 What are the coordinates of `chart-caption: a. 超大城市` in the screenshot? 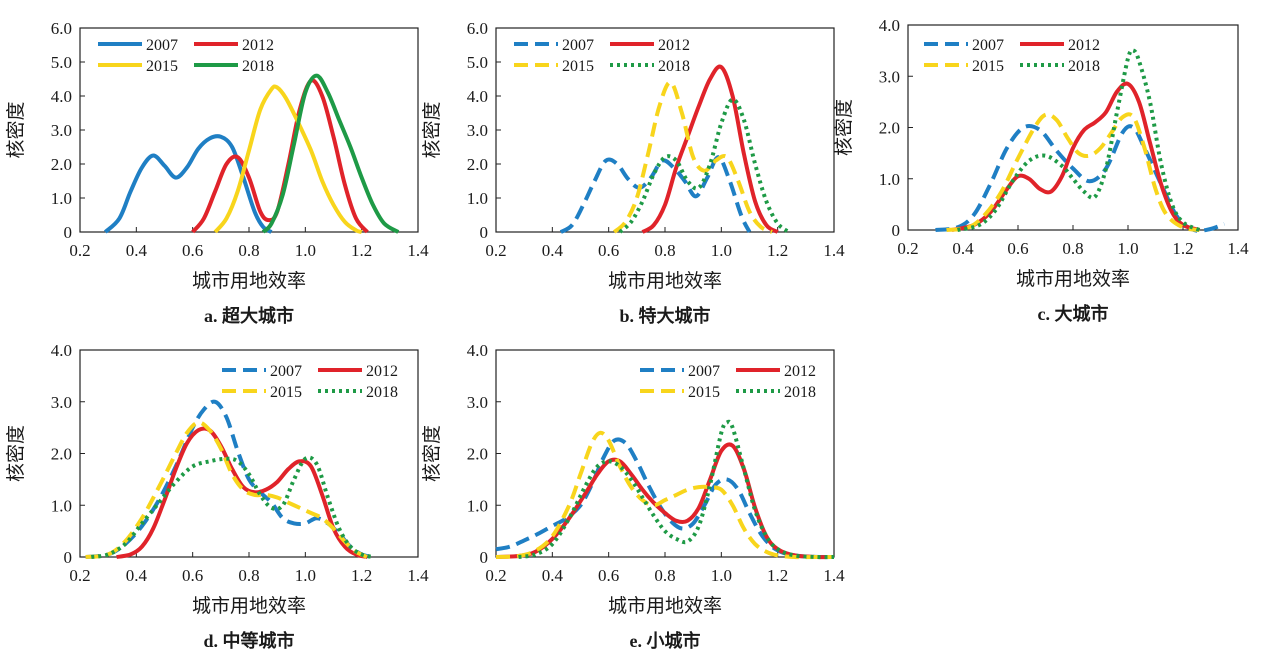 It's located at (249, 315).